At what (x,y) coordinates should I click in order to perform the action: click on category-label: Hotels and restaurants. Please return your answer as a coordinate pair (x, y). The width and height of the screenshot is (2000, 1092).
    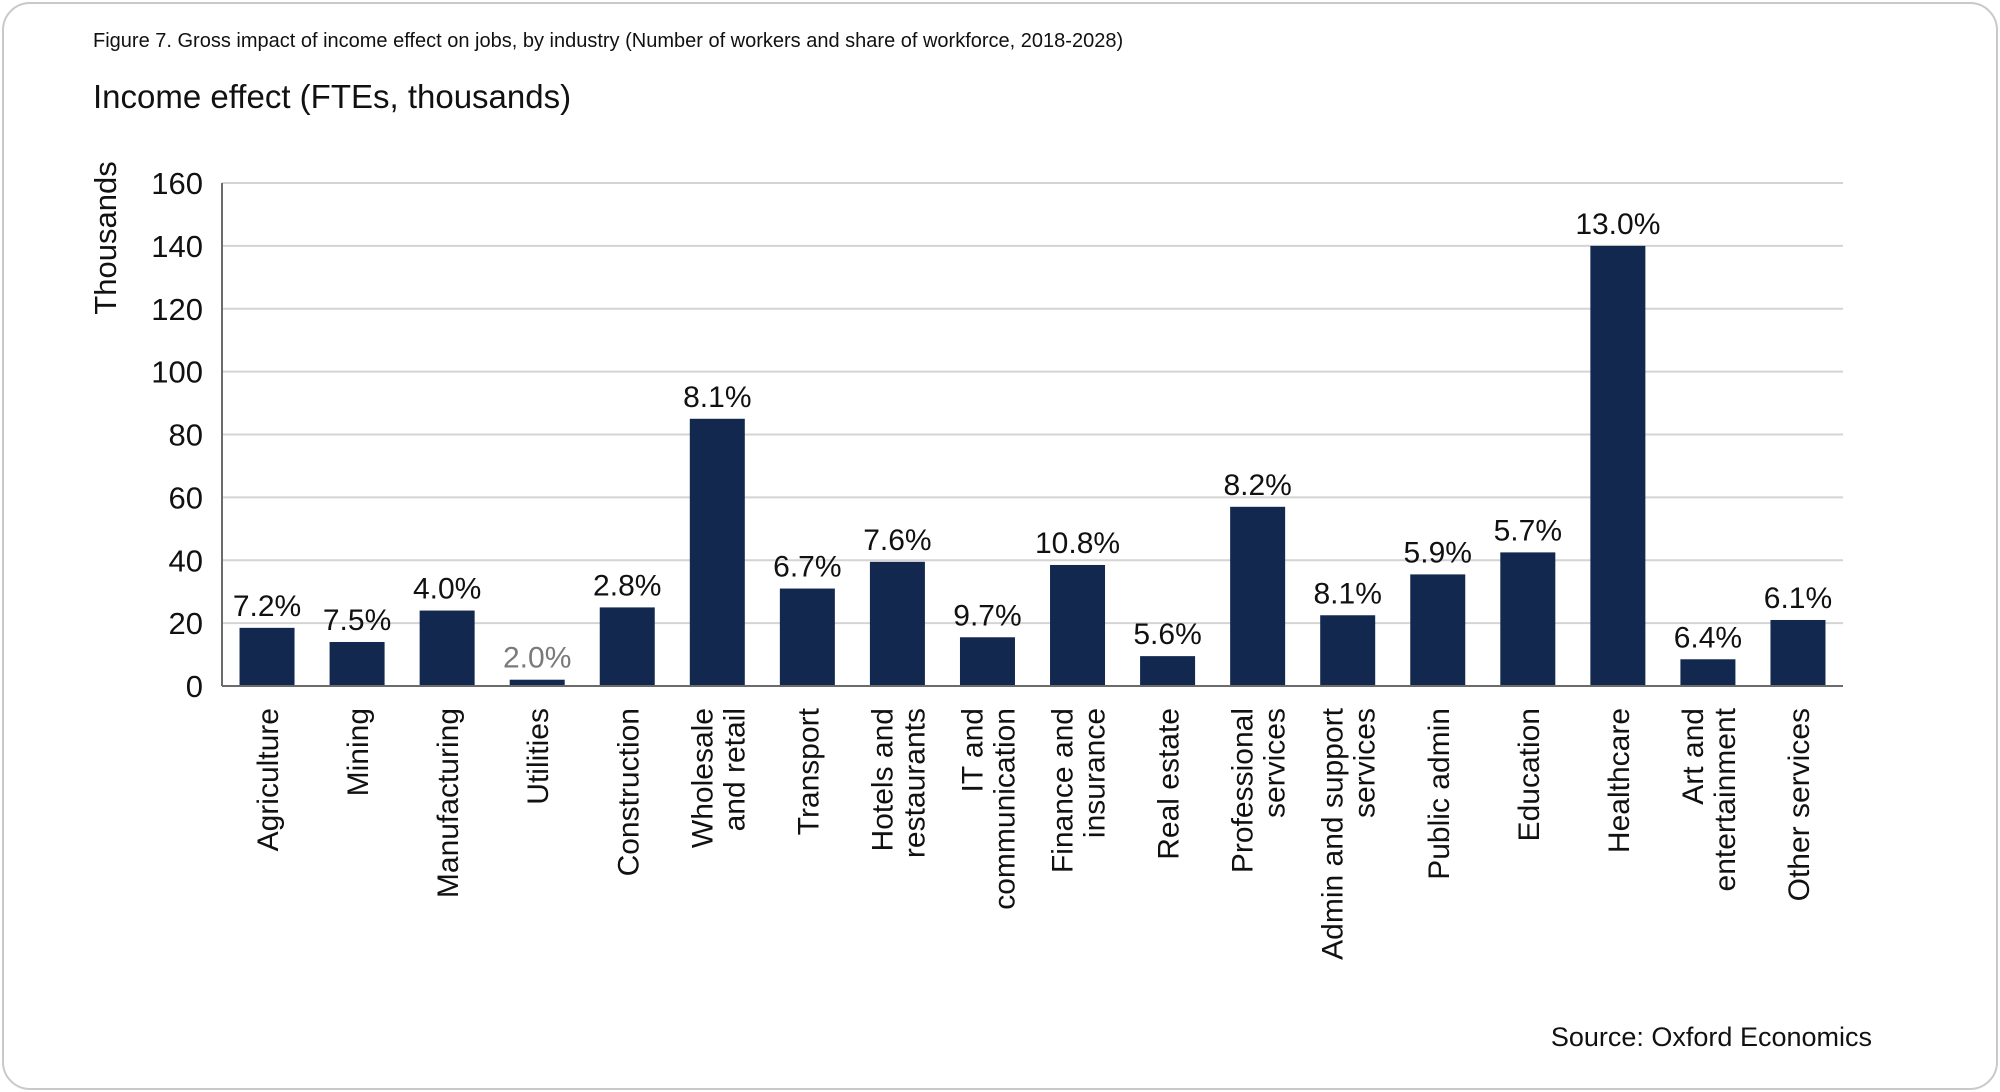
    Looking at the image, I should click on (898, 783).